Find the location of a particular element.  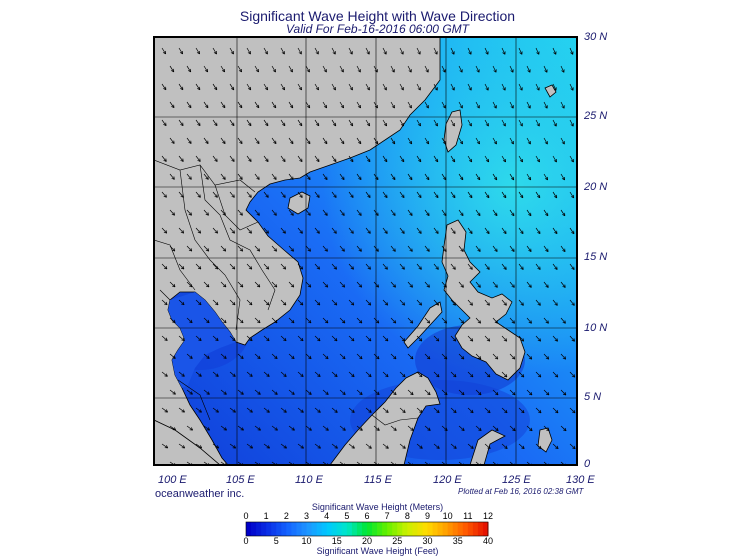

hainan-island is located at coordinates (299, 203).